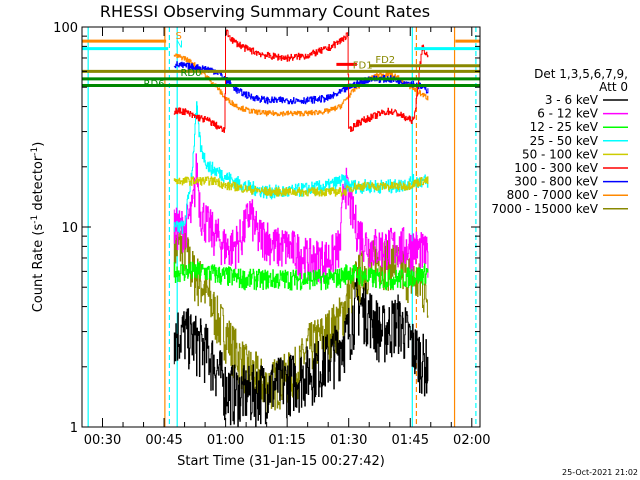 This screenshot has height=480, width=640. Describe the element at coordinates (102, 440) in the screenshot. I see `x-tick-label: 00:30` at that location.